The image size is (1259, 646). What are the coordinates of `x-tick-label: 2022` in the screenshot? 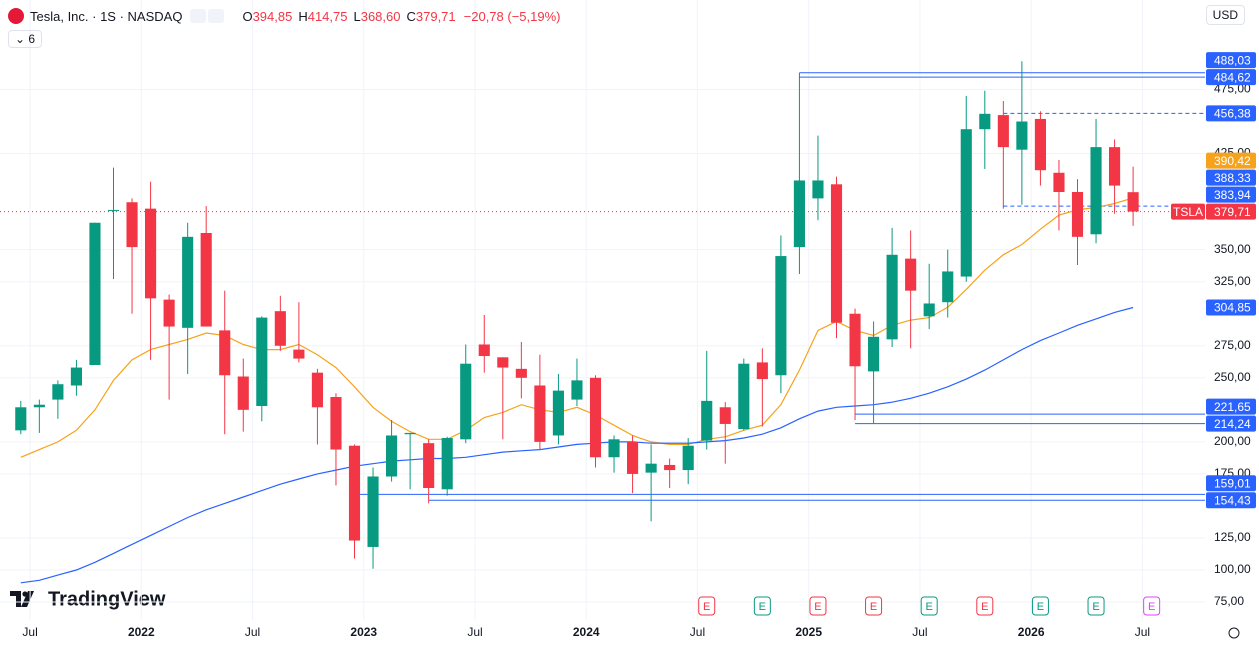 It's located at (141, 632).